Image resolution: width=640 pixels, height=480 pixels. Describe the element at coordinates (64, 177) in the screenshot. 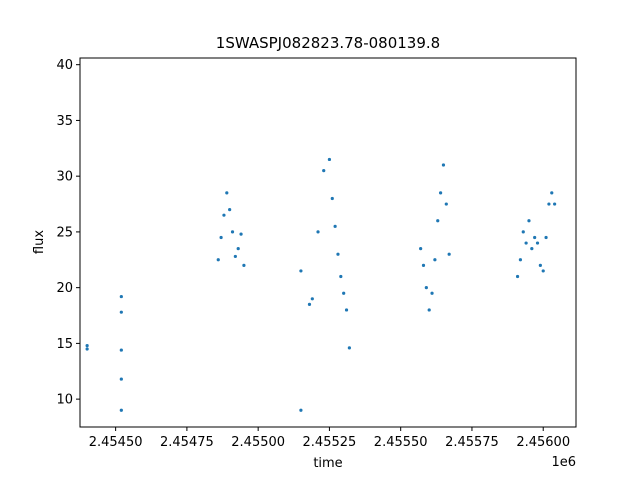

I see `y-tick-label: 30` at that location.